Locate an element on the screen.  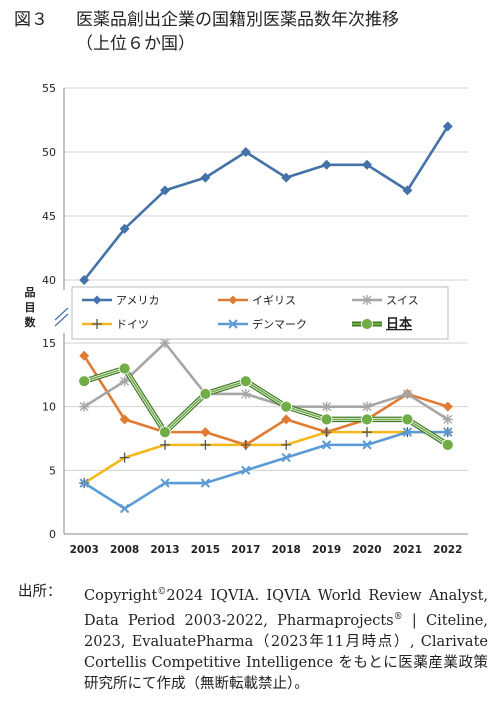
legend-box is located at coordinates (260, 313).